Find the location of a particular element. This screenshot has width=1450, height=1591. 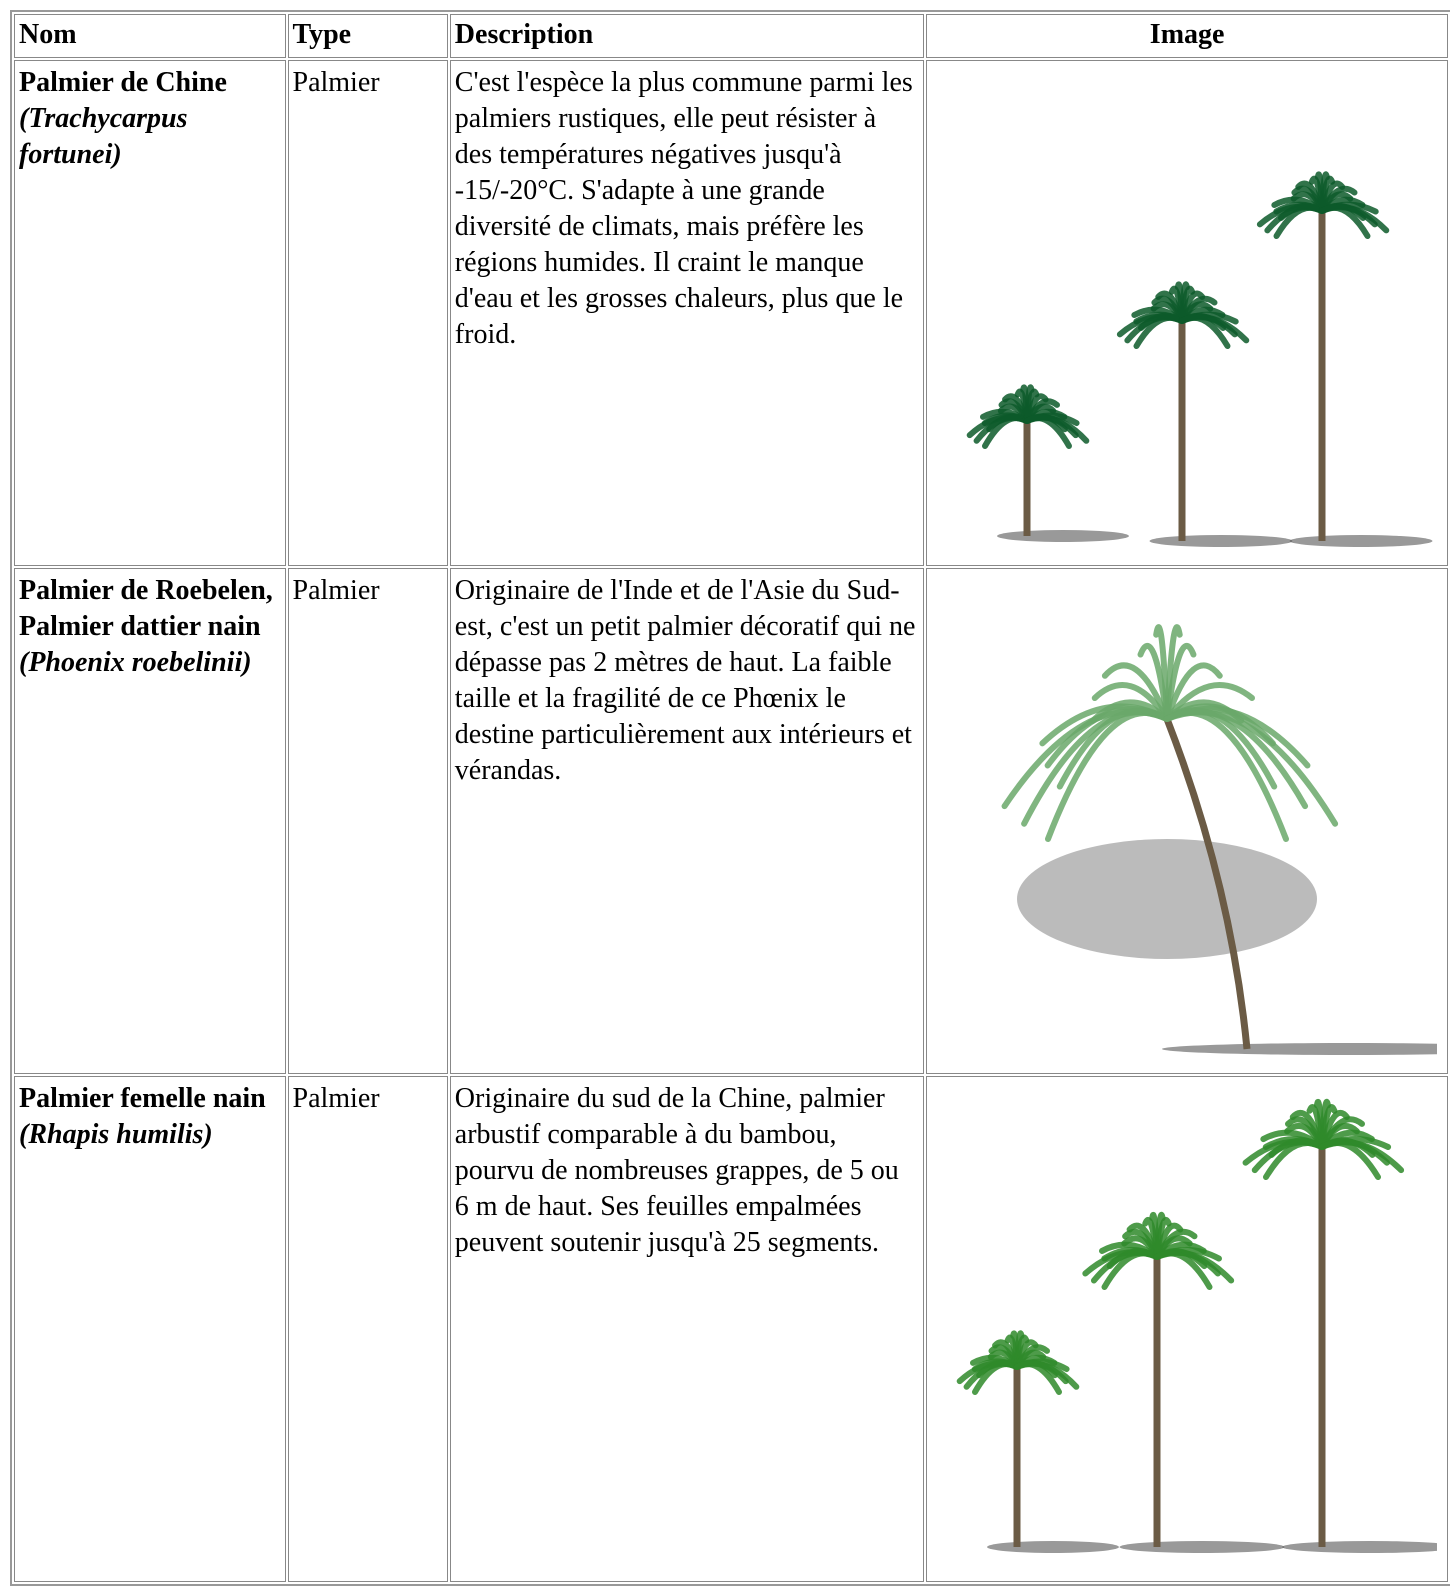

trunk is located at coordinates (1207, 883).